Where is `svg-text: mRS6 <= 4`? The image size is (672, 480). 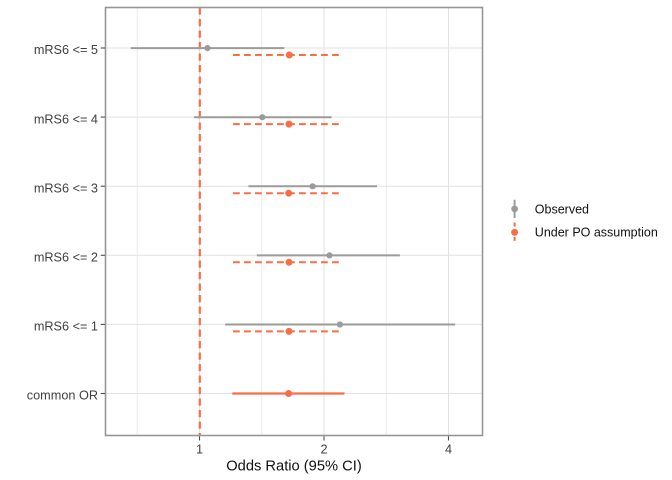
svg-text: mRS6 <= 4 is located at coordinates (66, 119).